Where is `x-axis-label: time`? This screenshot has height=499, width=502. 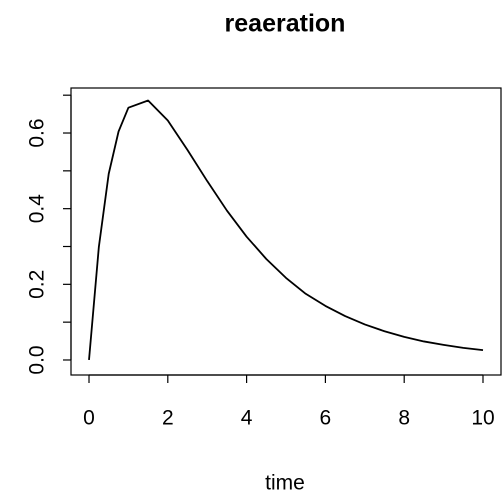 x-axis-label: time is located at coordinates (285, 483).